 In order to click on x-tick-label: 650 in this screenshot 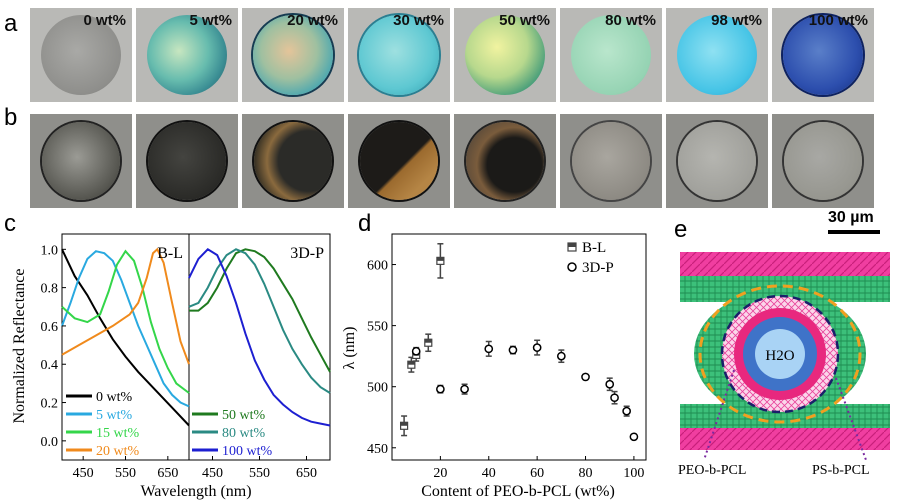, I will do `click(167, 473)`.